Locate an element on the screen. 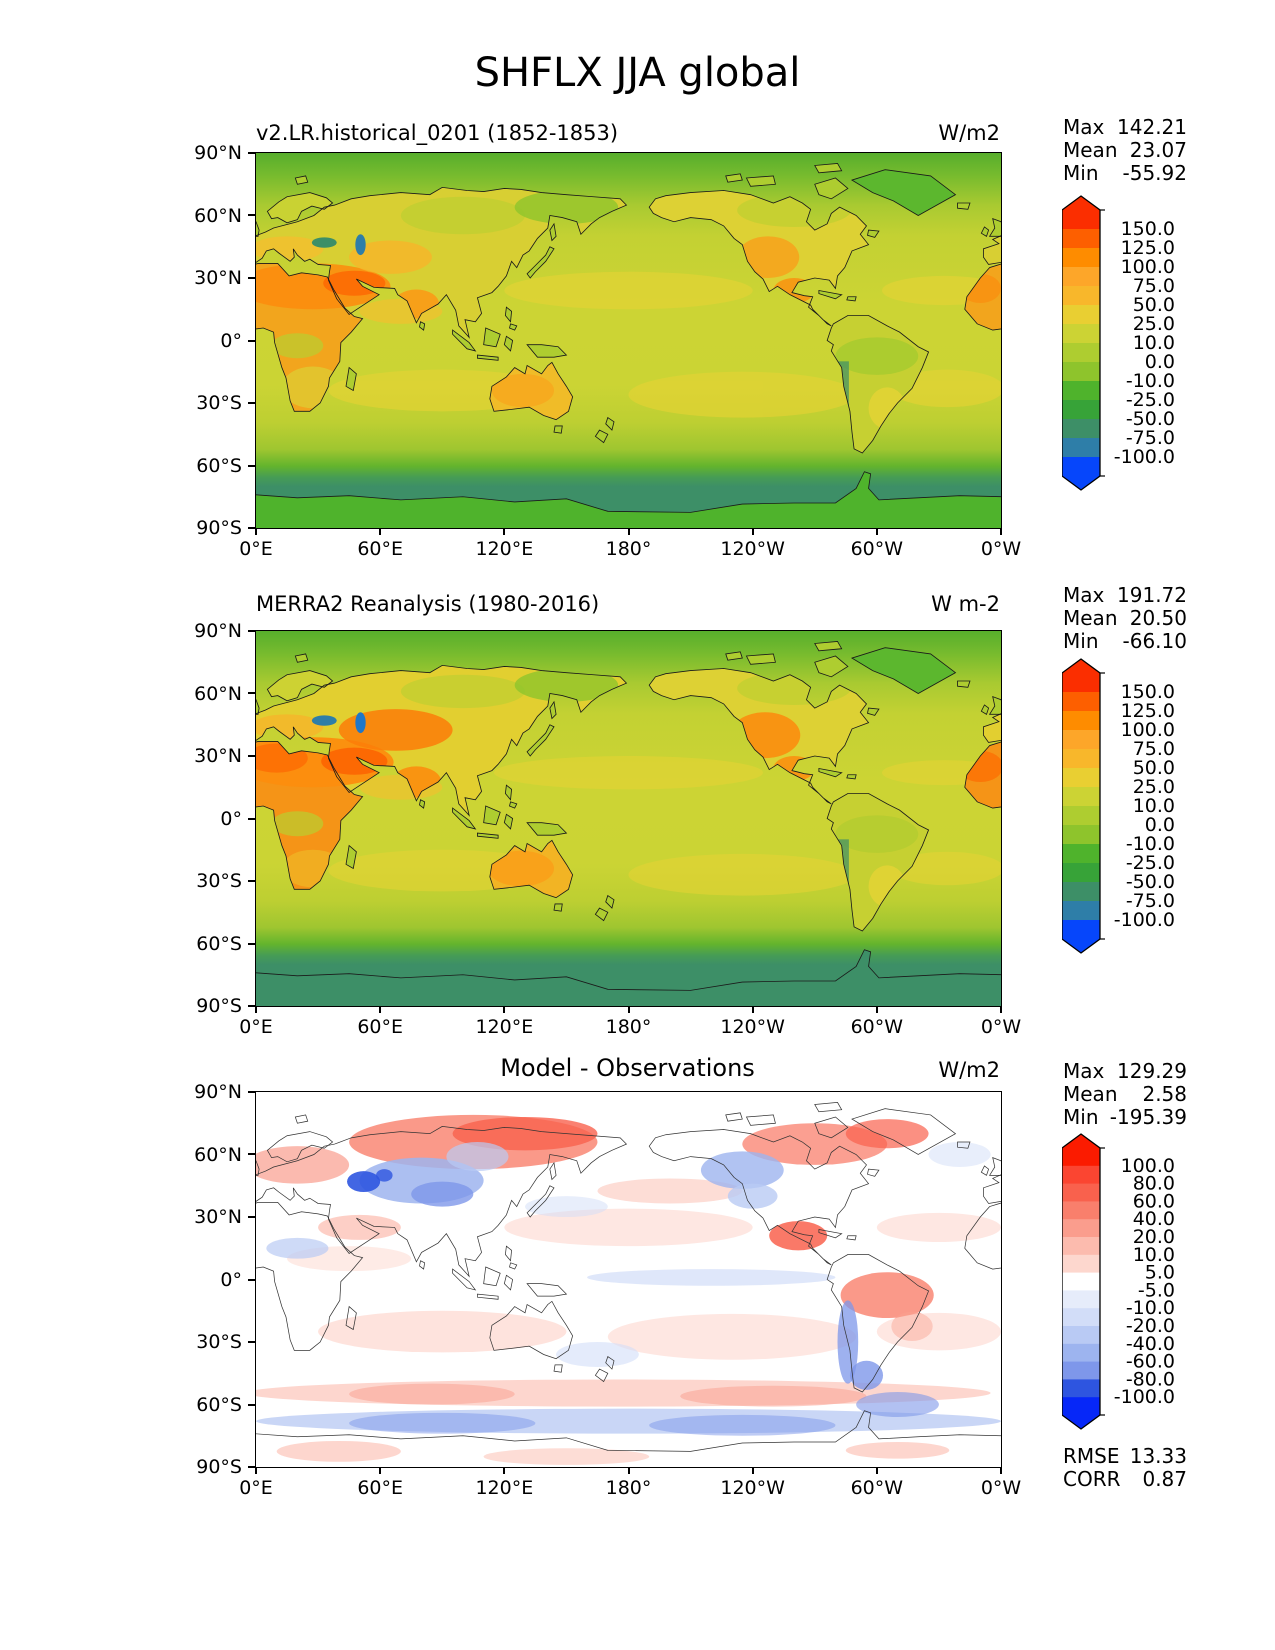 The image size is (1275, 1650). map-model-canvas is located at coordinates (628, 340).